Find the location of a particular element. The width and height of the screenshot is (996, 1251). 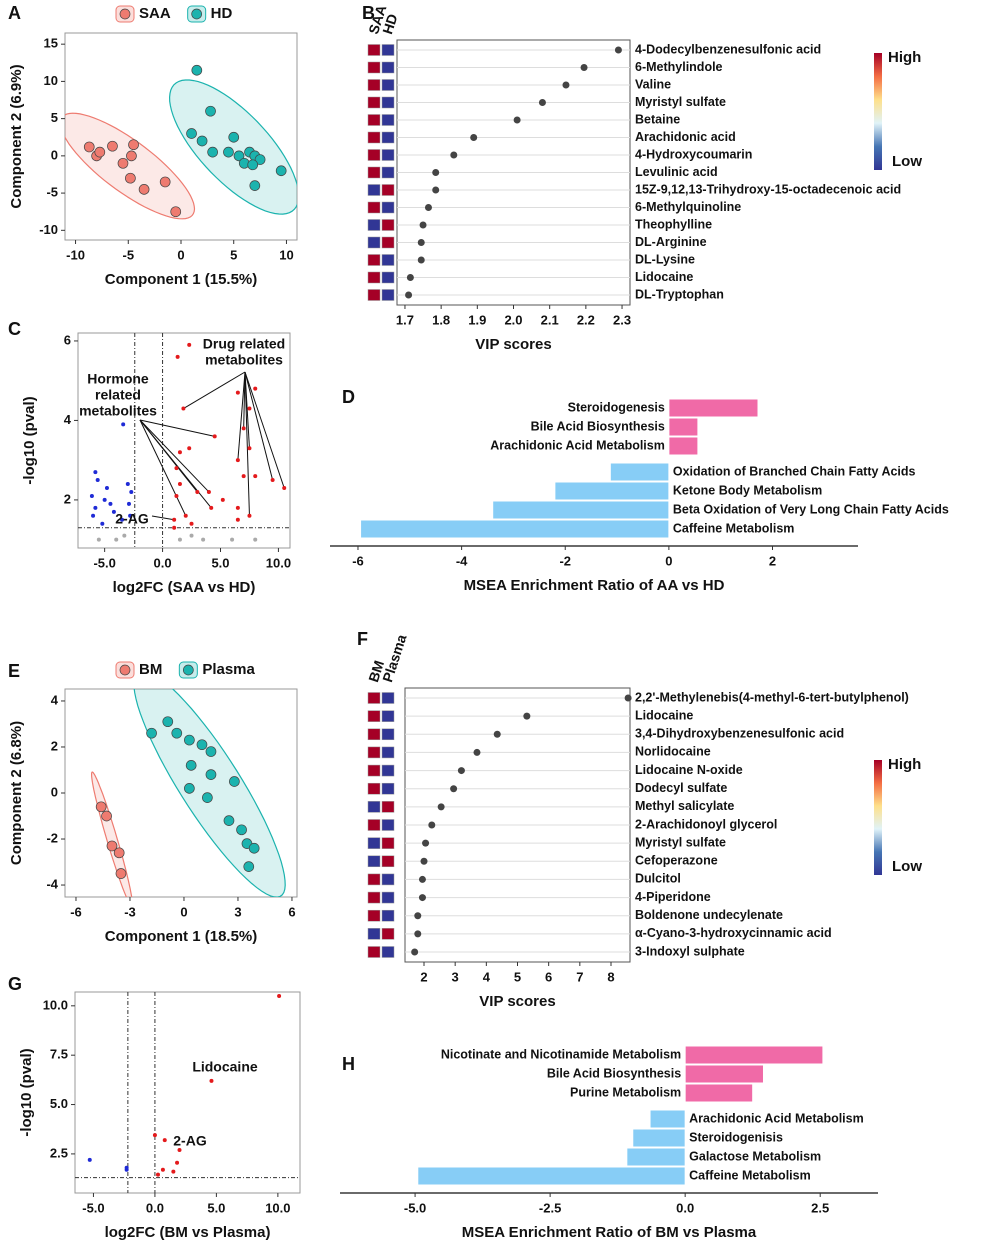

row-label: Myristyl sulfate is located at coordinates (680, 102).